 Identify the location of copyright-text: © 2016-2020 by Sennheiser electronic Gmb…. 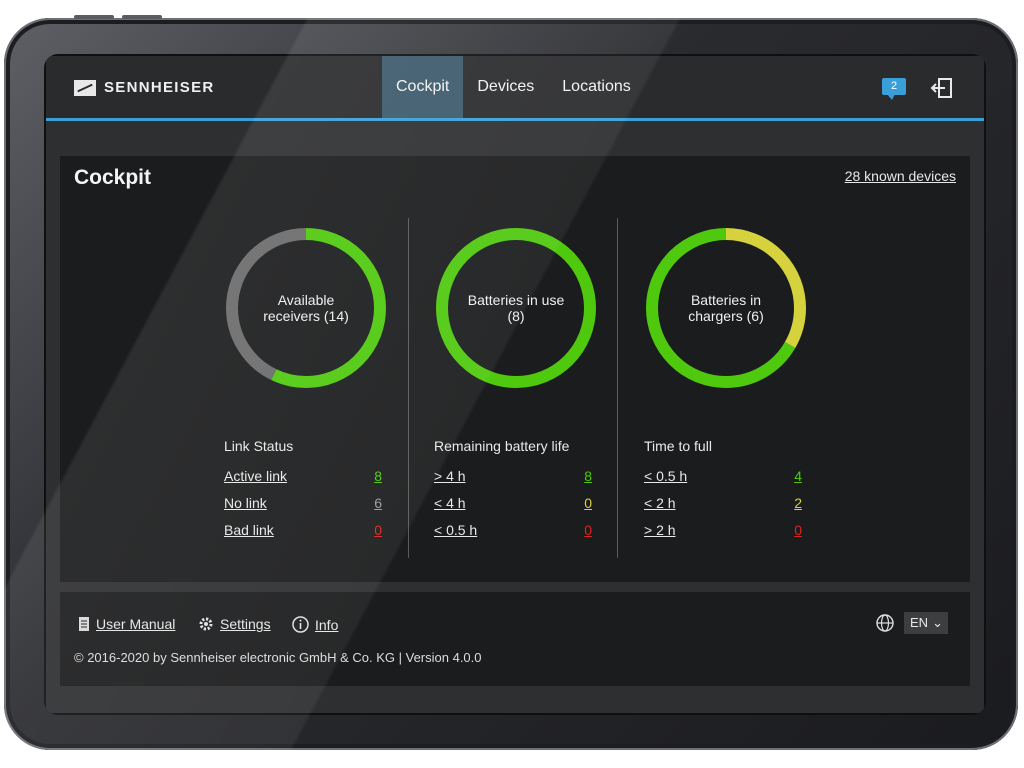
(278, 657).